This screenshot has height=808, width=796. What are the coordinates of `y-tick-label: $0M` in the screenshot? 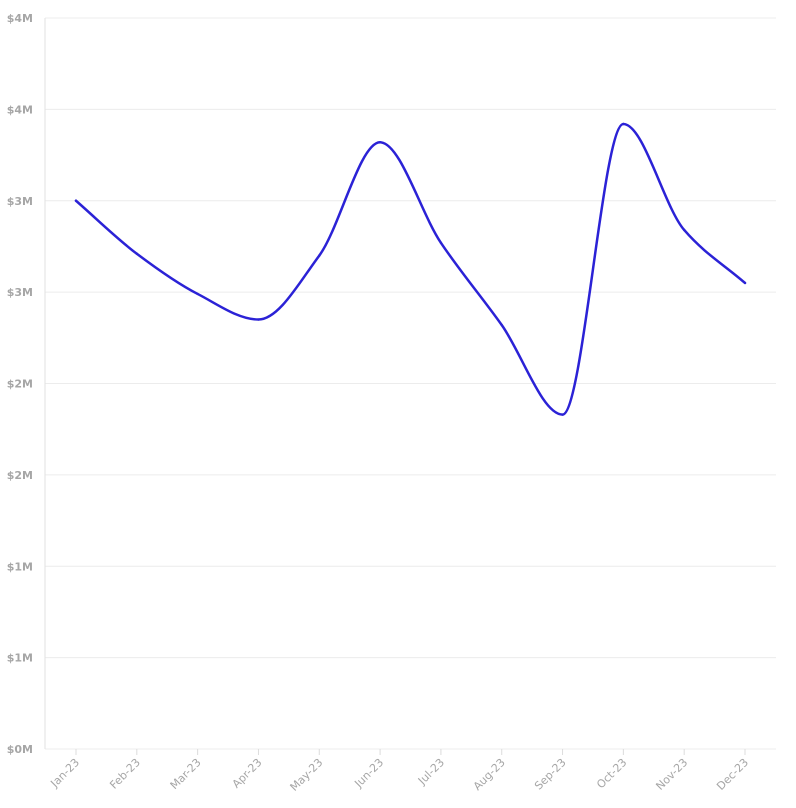 It's located at (20, 749).